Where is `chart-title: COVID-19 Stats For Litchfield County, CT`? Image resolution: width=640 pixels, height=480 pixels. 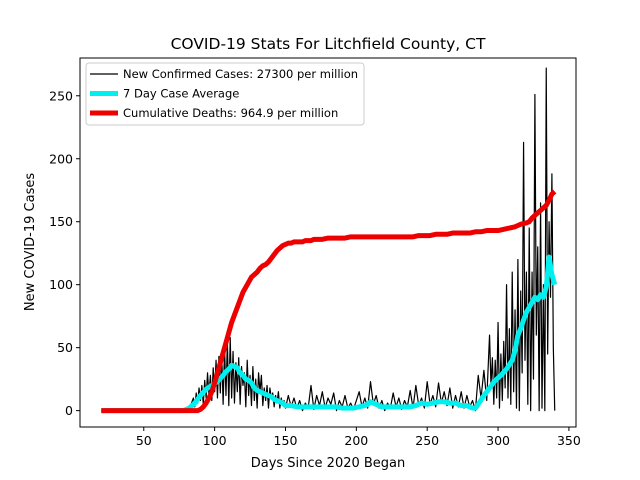
chart-title: COVID-19 Stats For Litchfield County, CT is located at coordinates (328, 44).